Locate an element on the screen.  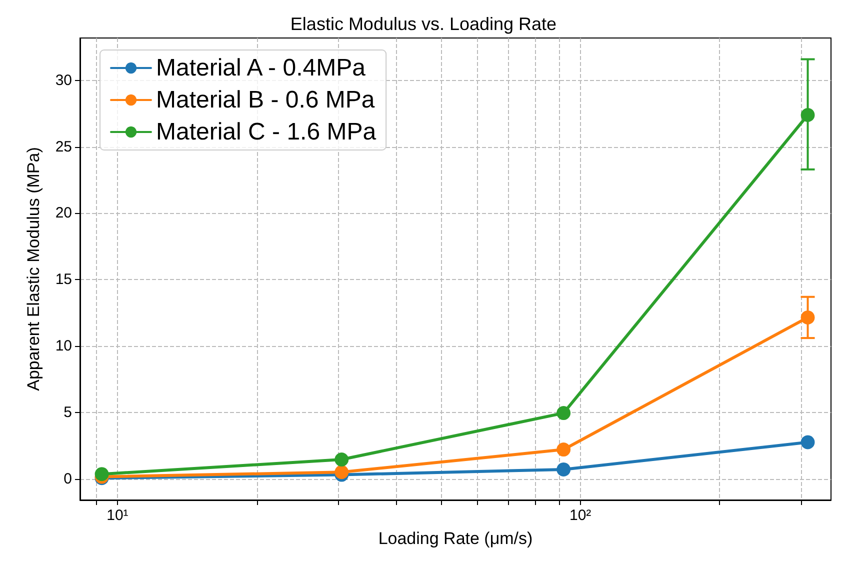
chart-title: Elastic Modulus vs. Loading Rate is located at coordinates (423, 24).